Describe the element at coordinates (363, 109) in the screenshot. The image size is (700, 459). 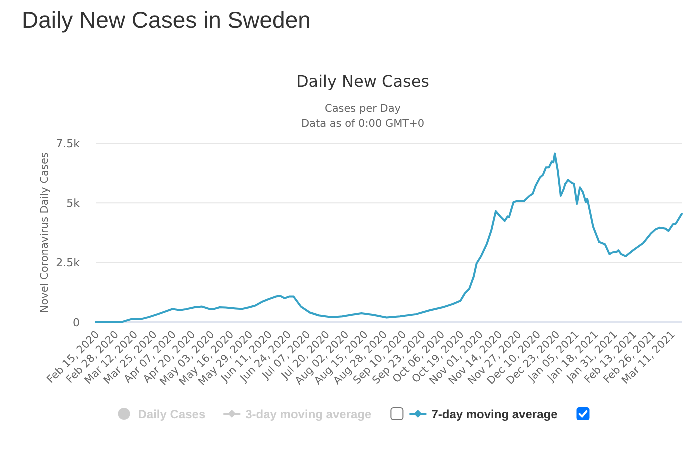
I see `text: Cases per Day` at that location.